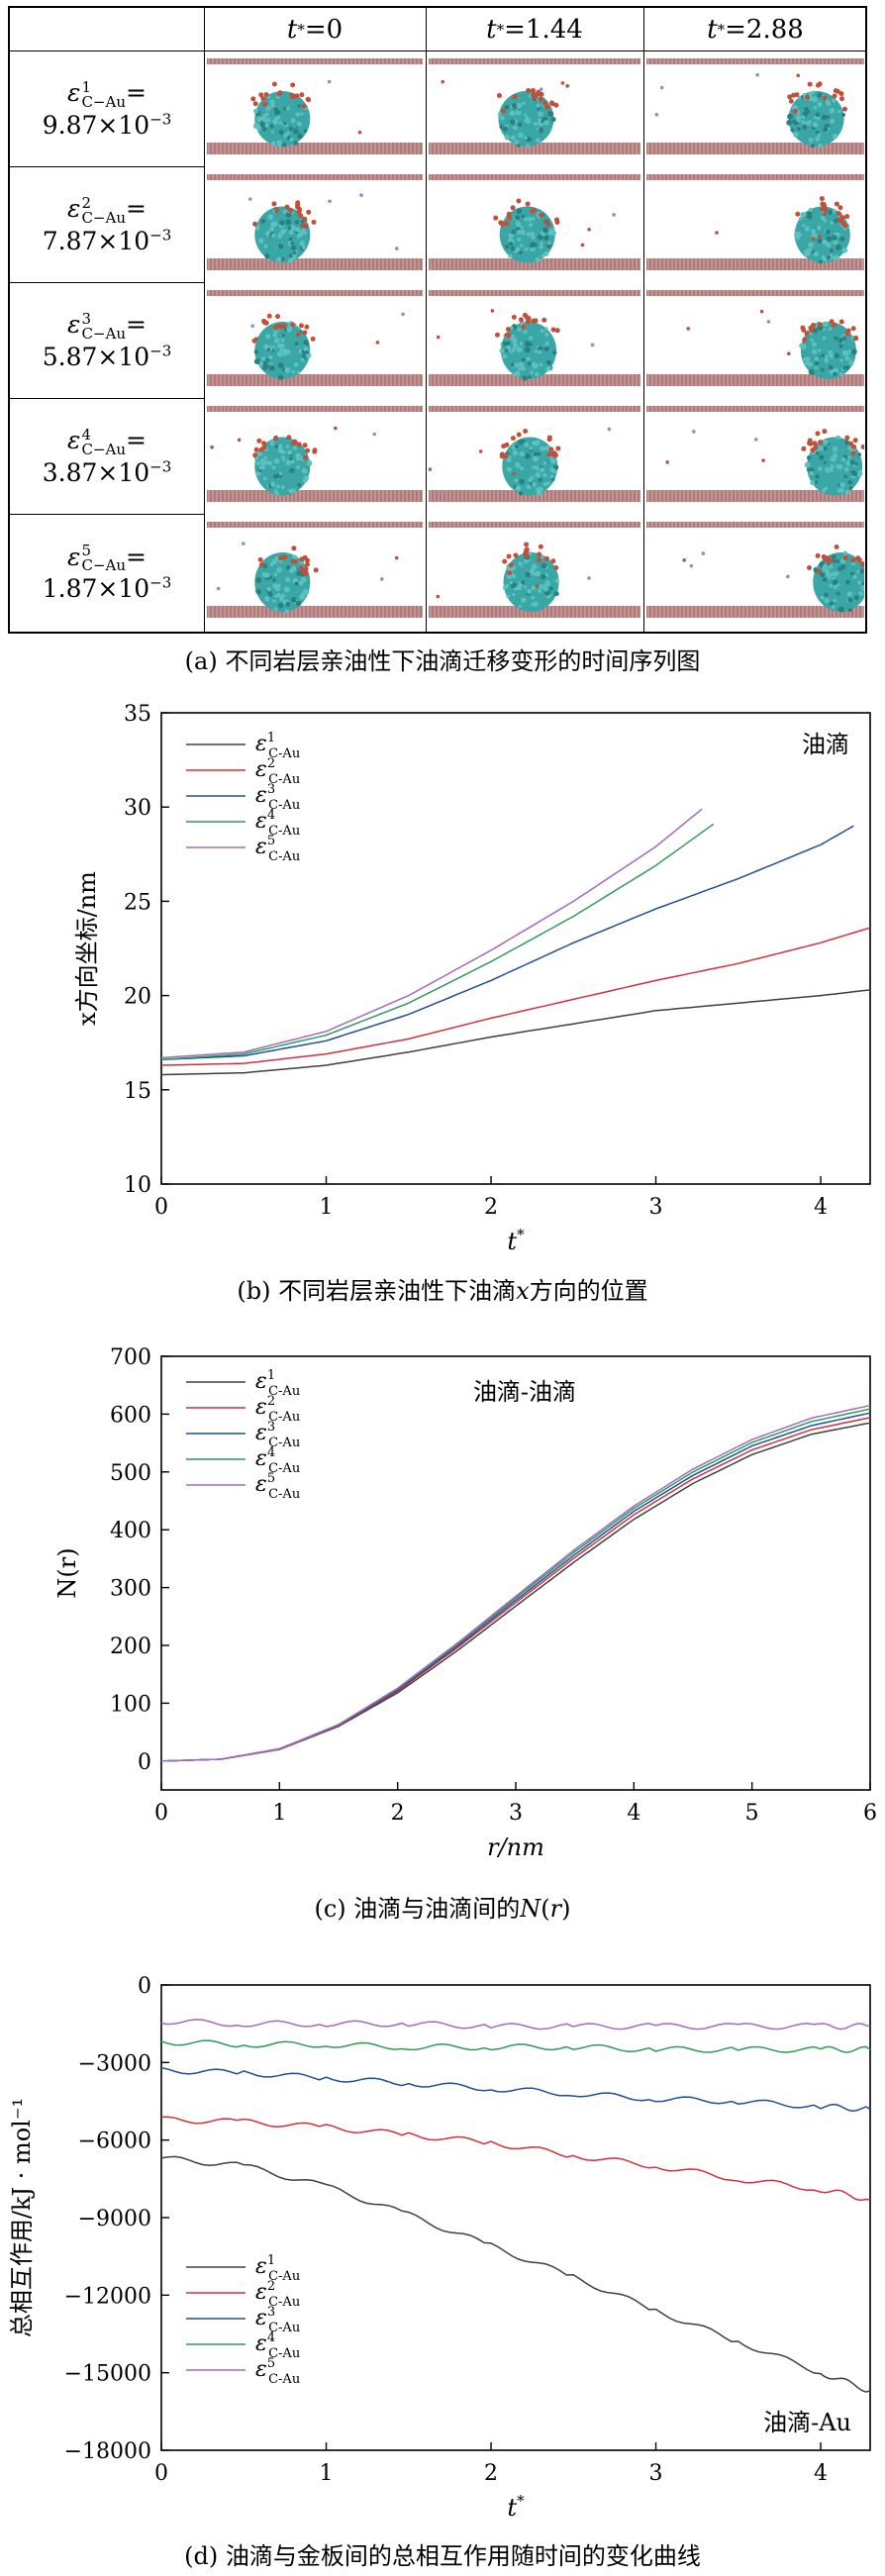 This screenshot has width=885, height=2576. I want to click on y-tick-label: 0, so click(144, 1763).